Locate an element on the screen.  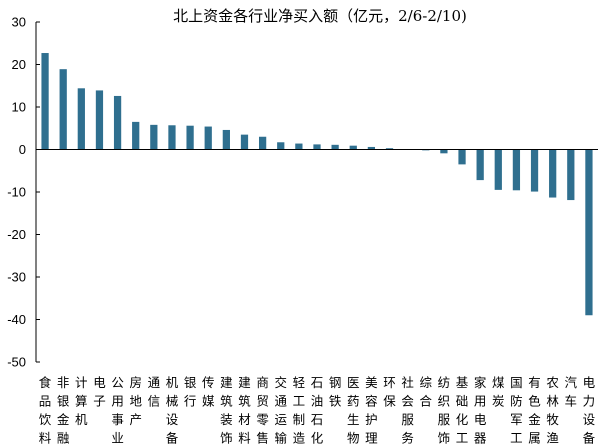
y-tick-label: 20 is located at coordinates (19, 64).